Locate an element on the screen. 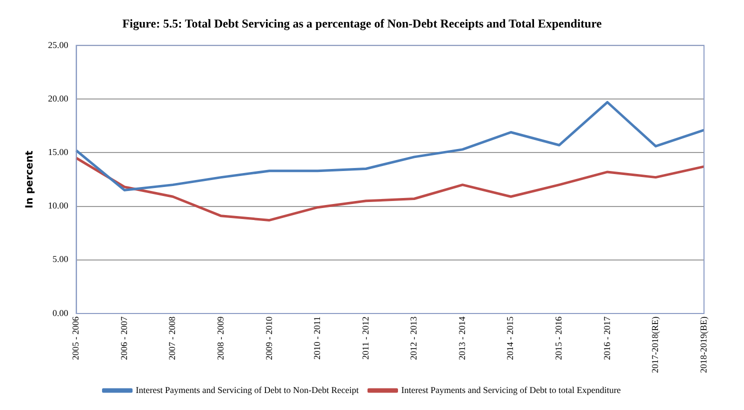  x-tick-label: 2011 - 2012 is located at coordinates (365, 338).